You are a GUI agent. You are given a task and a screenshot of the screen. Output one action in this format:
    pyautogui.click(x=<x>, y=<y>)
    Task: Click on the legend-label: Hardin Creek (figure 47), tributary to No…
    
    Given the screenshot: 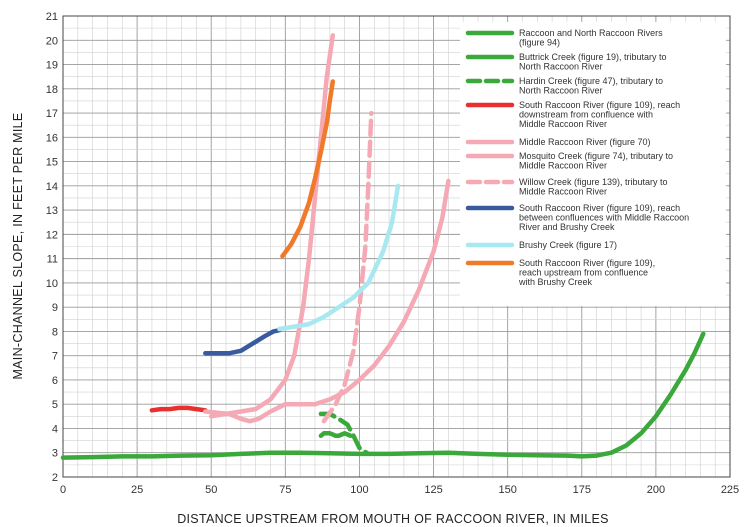 What is the action you would take?
    pyautogui.click(x=591, y=86)
    